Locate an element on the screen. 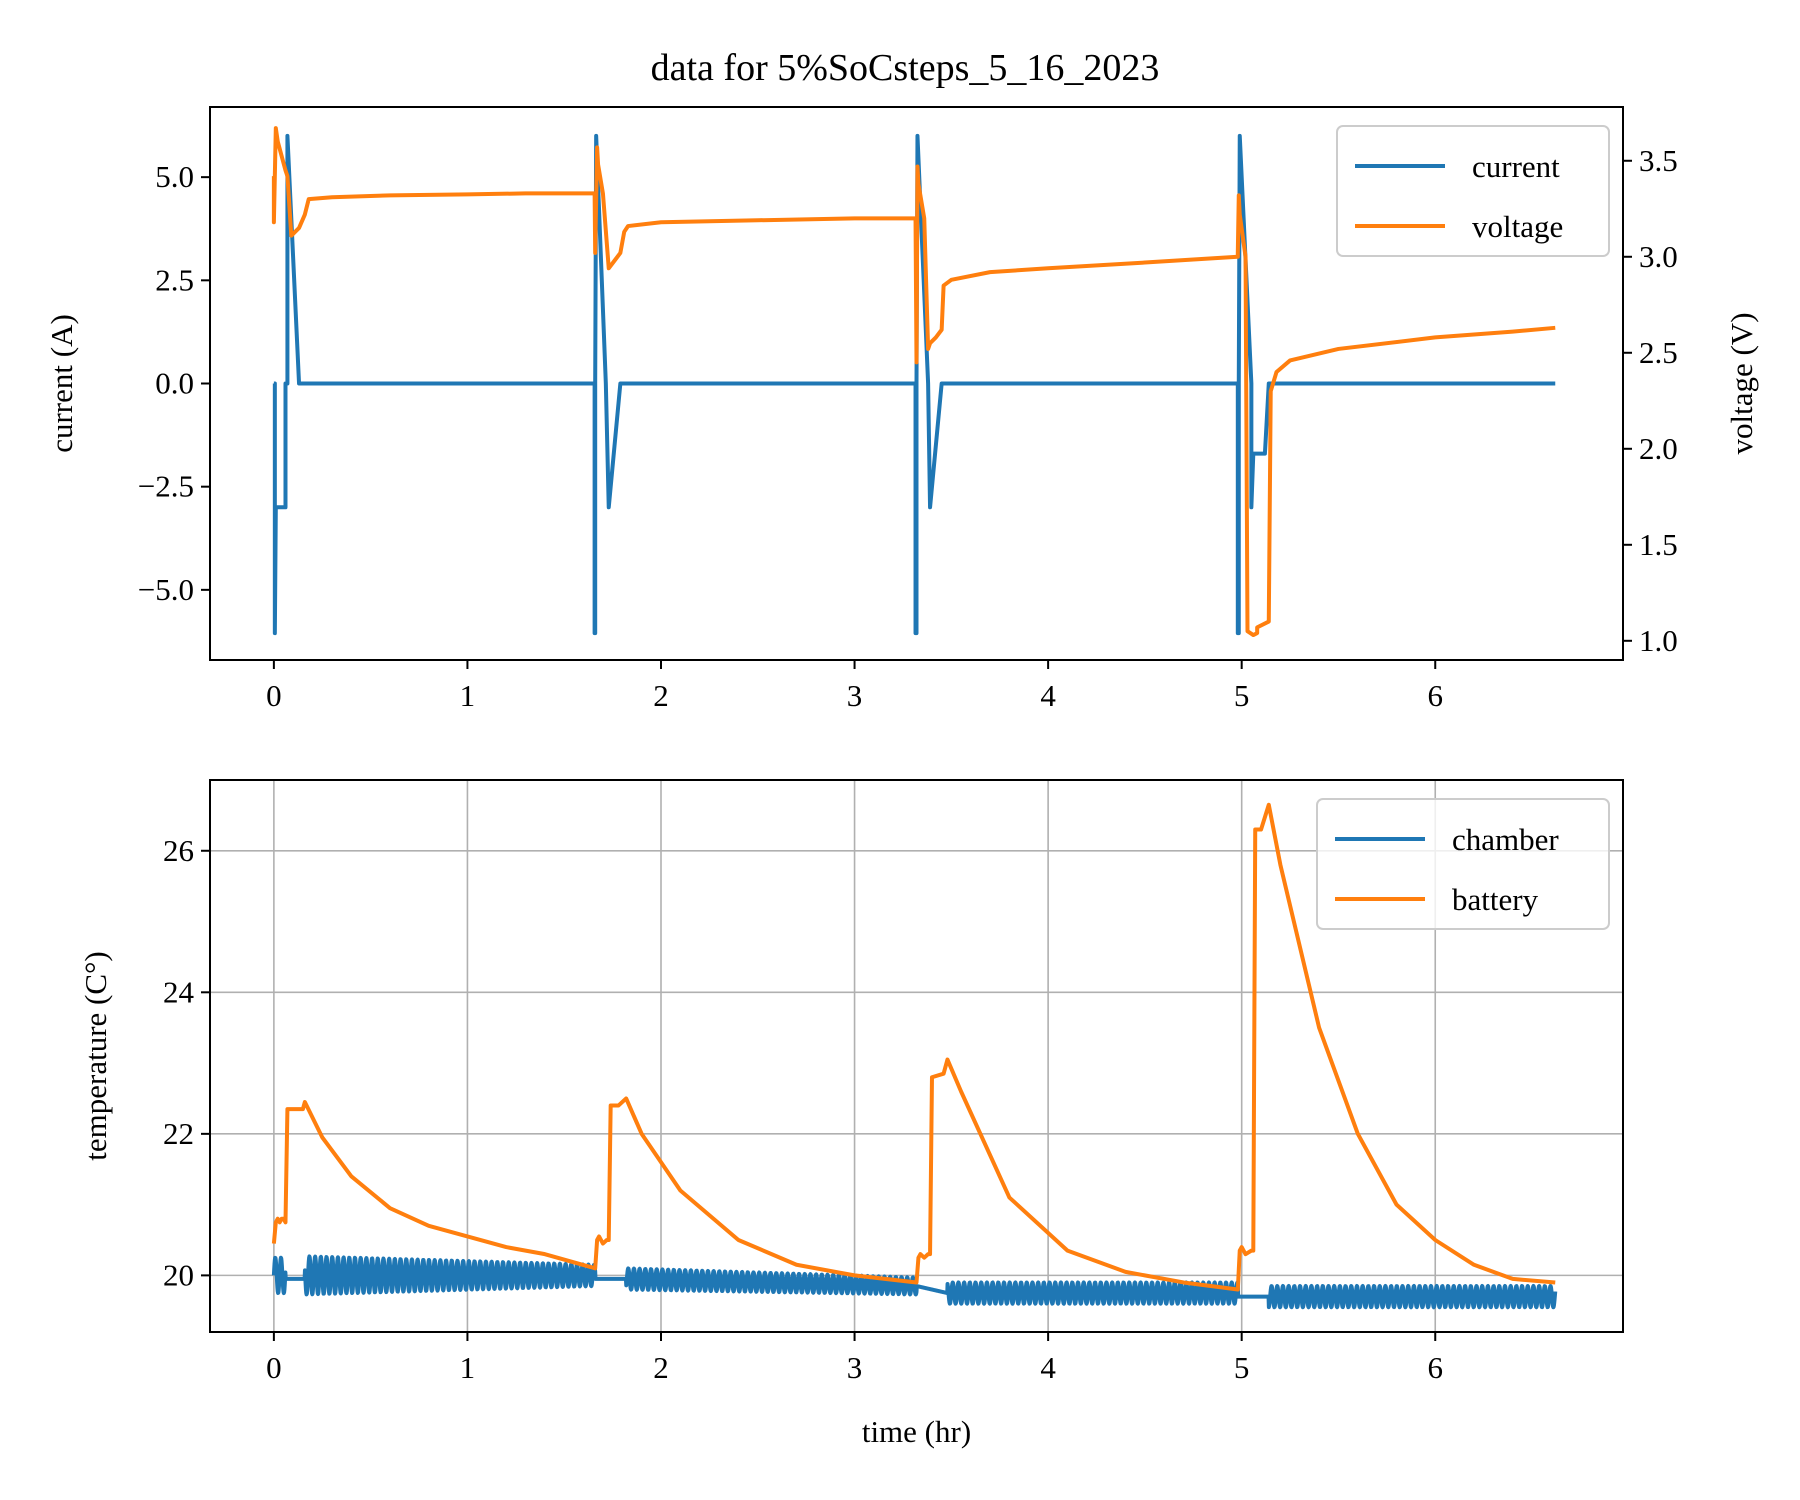 This screenshot has height=1500, width=1800. y-tick-label: 20 is located at coordinates (178, 1274).